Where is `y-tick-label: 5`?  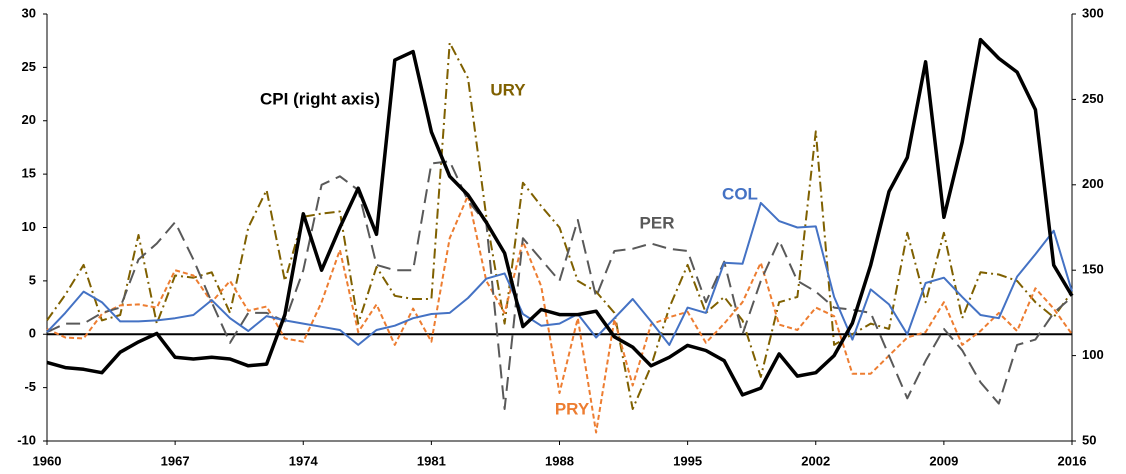
y-tick-label: 5 is located at coordinates (32, 279).